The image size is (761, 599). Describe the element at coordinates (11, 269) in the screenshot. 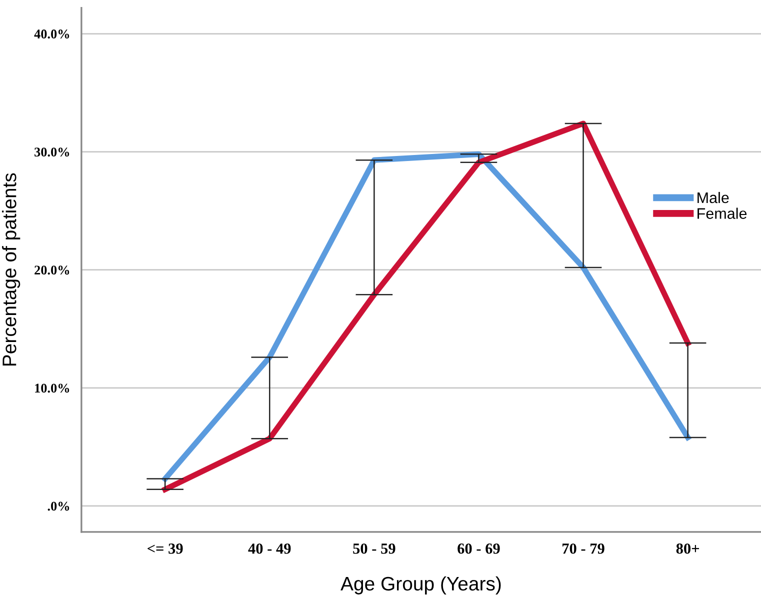

I see `y-axis-title: Percentage of patients` at that location.